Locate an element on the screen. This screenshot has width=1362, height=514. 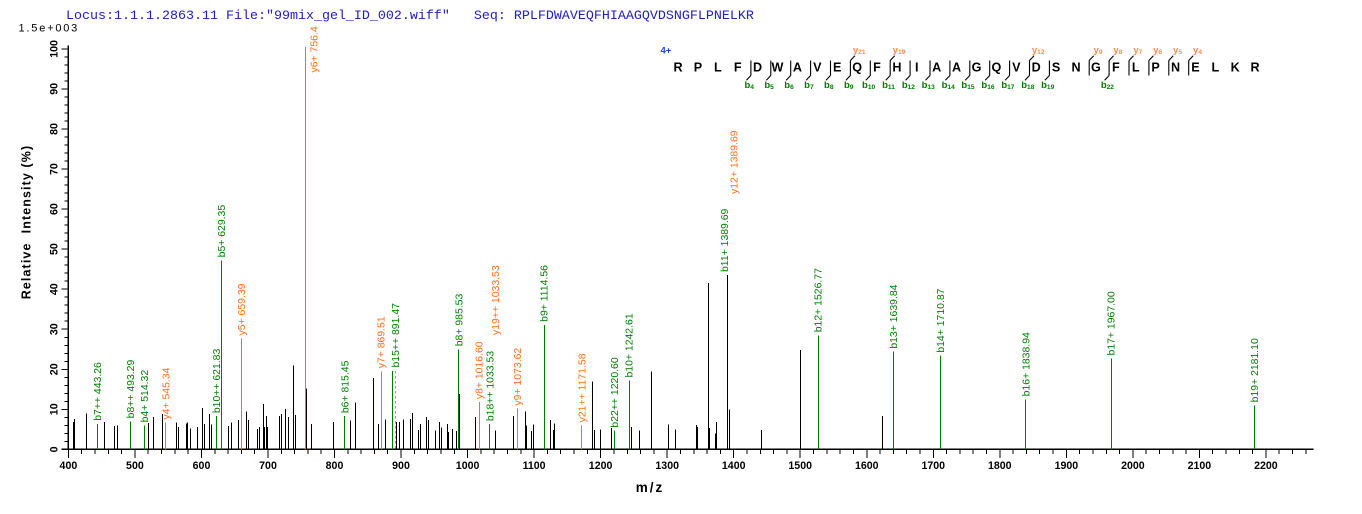
svg-text: b9+ 1114.56 is located at coordinates (545, 293).